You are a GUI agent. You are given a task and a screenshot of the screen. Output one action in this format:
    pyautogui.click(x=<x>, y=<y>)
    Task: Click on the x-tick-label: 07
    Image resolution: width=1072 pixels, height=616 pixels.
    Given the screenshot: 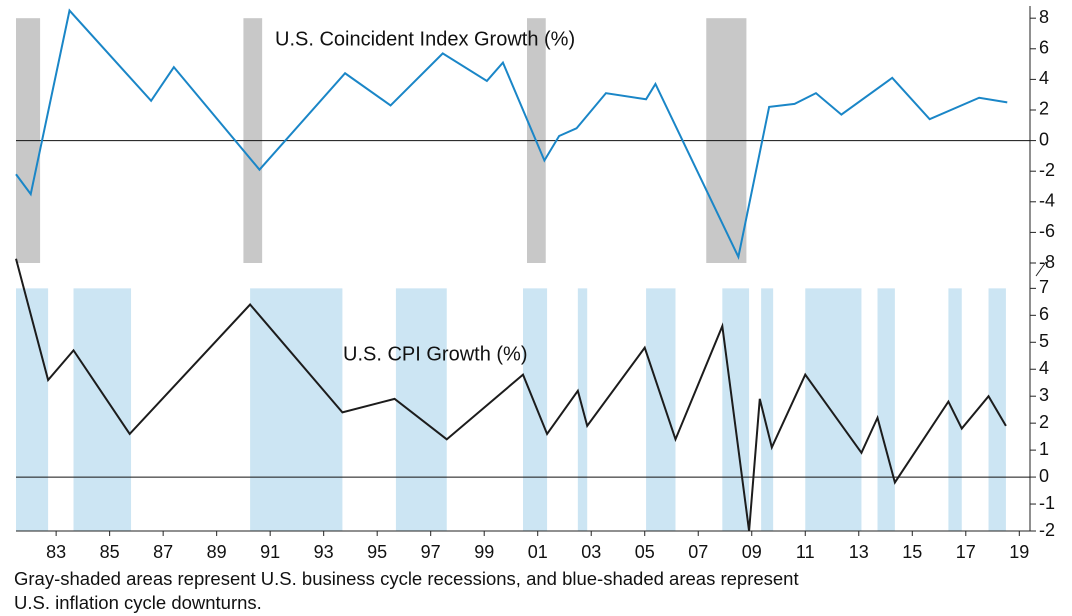 What is the action you would take?
    pyautogui.click(x=698, y=552)
    